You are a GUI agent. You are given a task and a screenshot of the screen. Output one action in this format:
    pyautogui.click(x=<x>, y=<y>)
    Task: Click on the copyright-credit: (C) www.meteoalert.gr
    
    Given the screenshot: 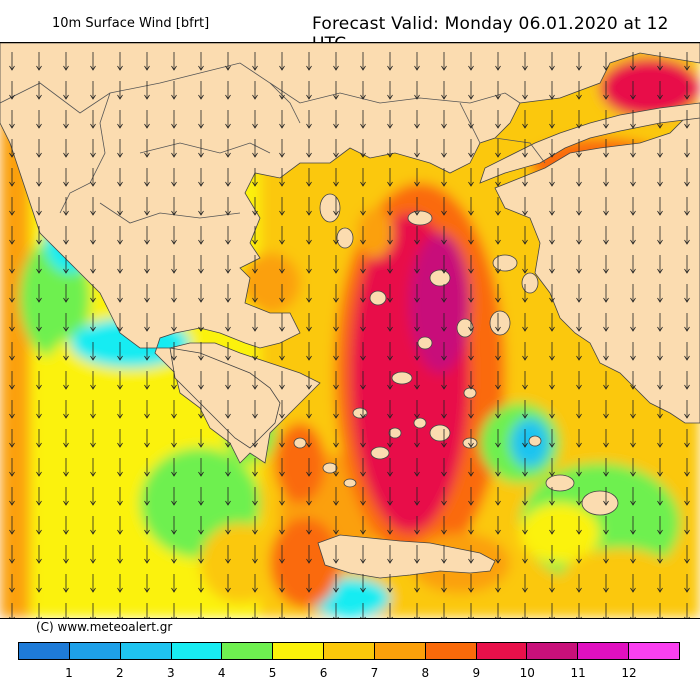 What is the action you would take?
    pyautogui.click(x=104, y=627)
    